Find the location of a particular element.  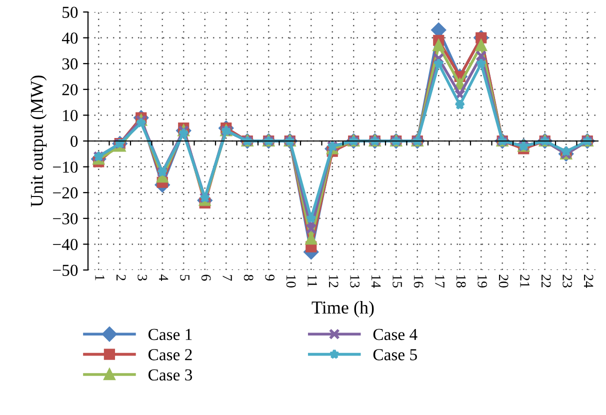

x-axis-title: Time (h) is located at coordinates (343, 309).